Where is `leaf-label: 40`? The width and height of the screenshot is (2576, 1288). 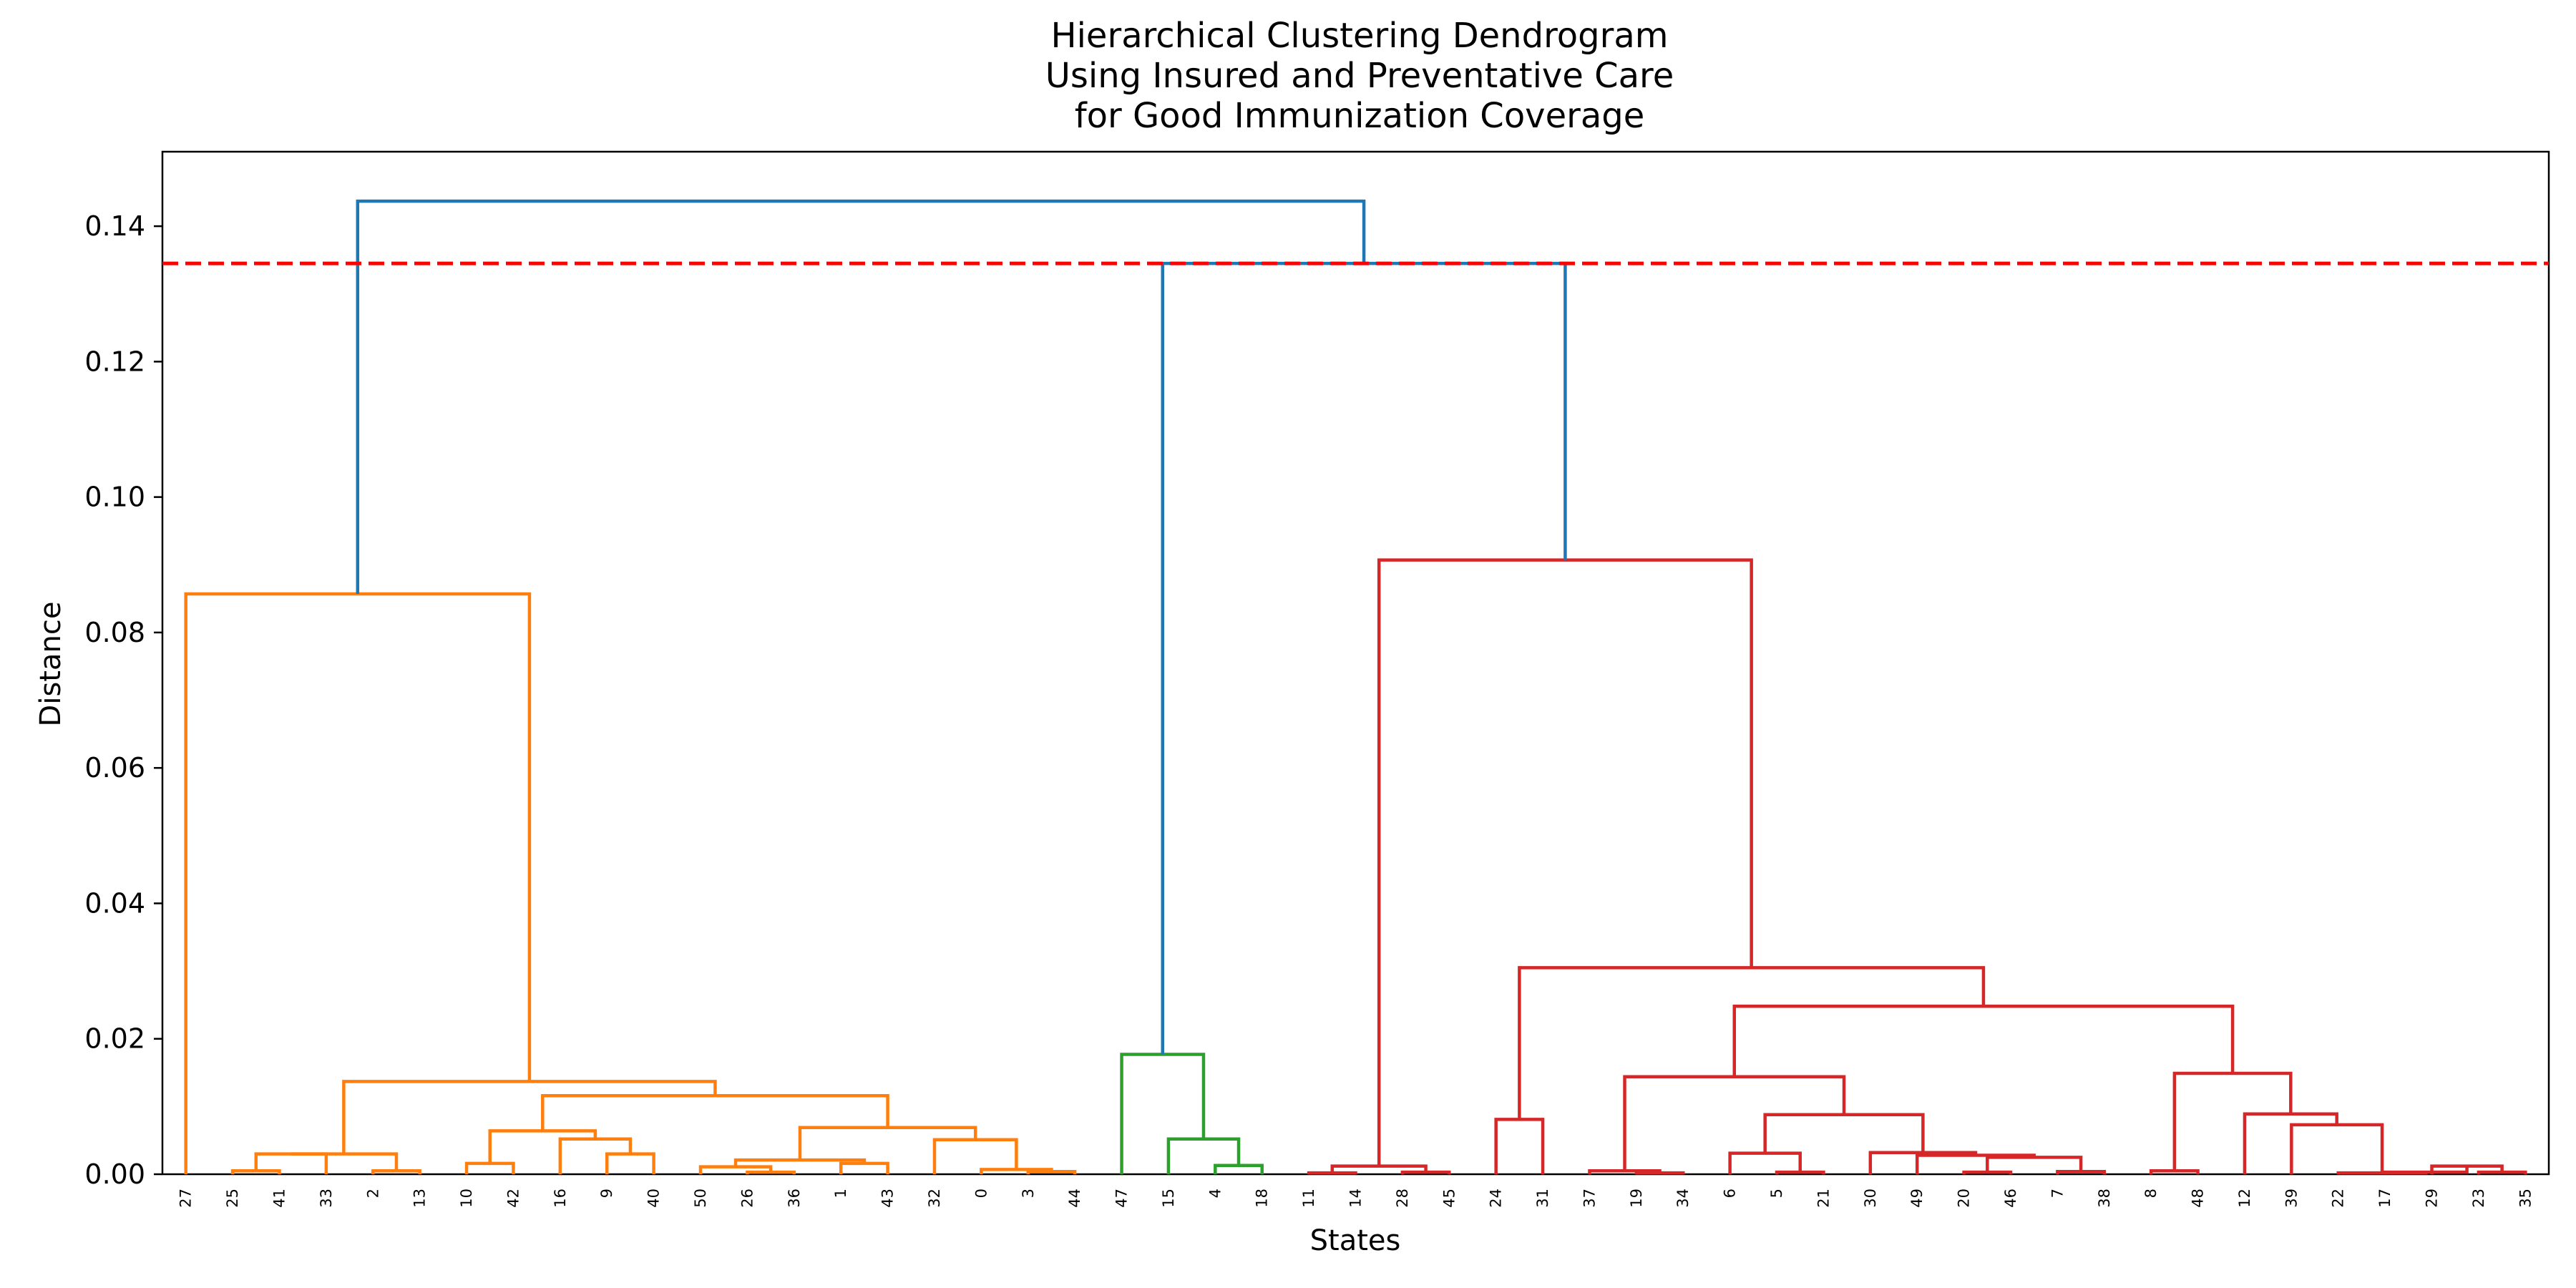 leaf-label: 40 is located at coordinates (654, 1198).